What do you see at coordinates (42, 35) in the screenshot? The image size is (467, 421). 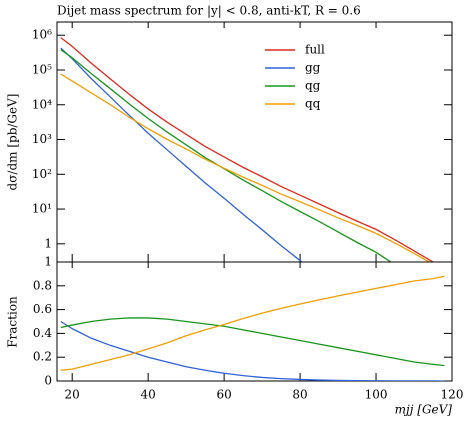 I see `y-tick-label: 10⁶` at bounding box center [42, 35].